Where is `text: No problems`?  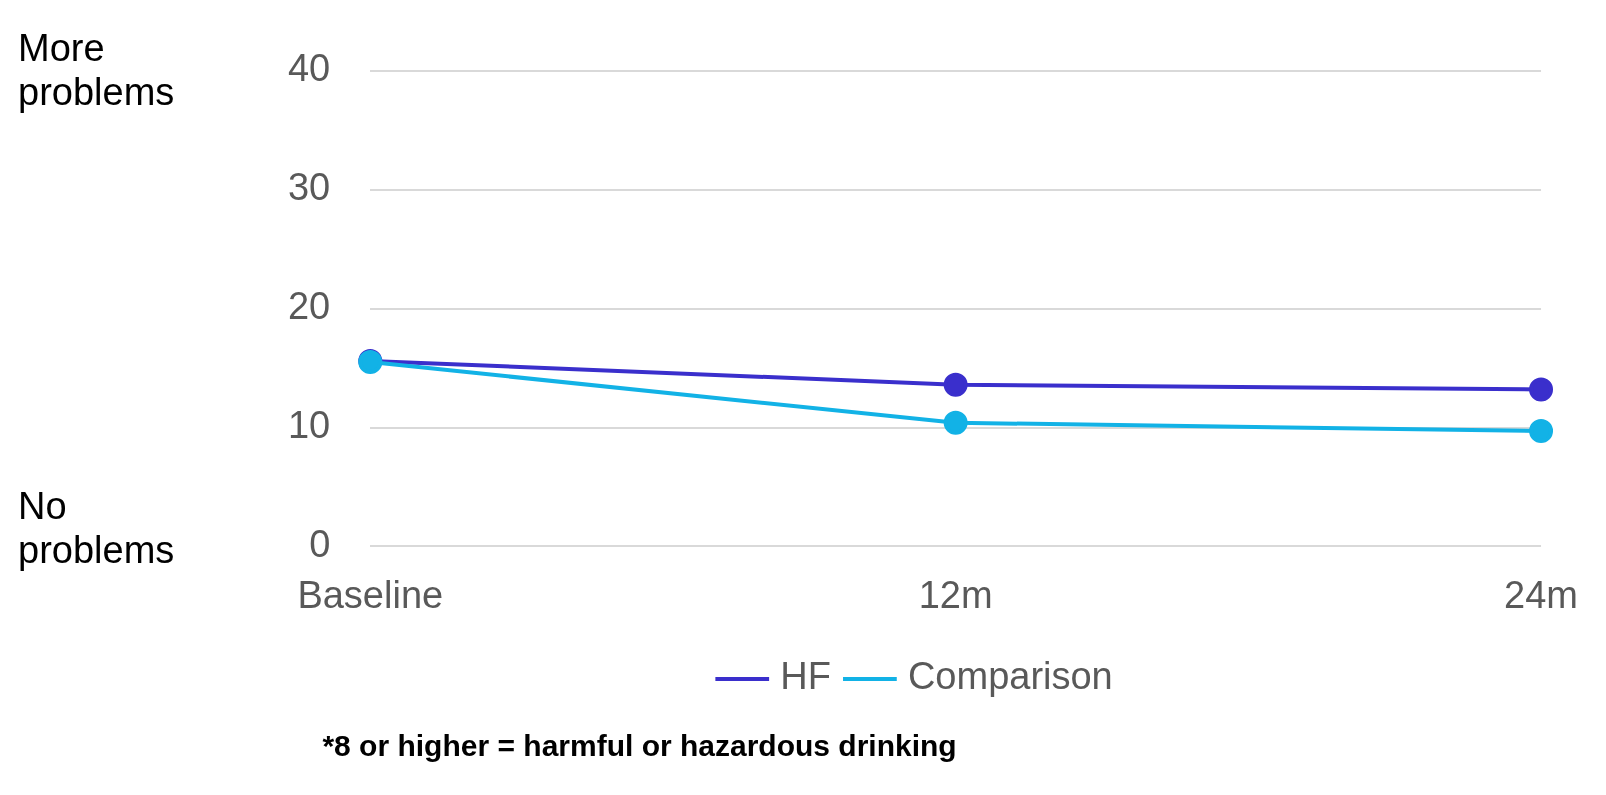
text: No problems is located at coordinates (96, 527).